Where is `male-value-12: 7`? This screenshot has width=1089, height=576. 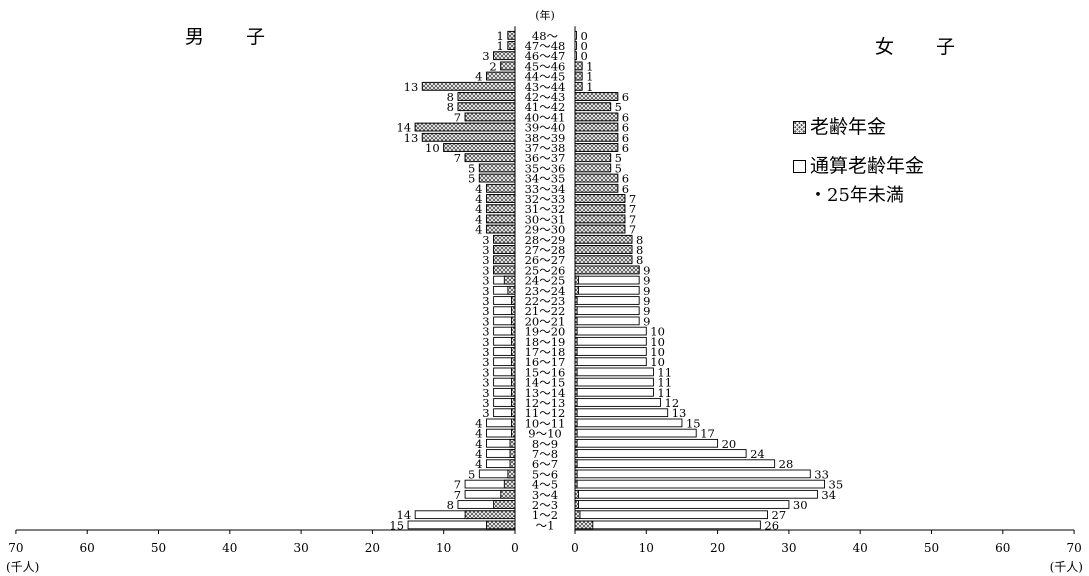 male-value-12: 7 is located at coordinates (457, 158).